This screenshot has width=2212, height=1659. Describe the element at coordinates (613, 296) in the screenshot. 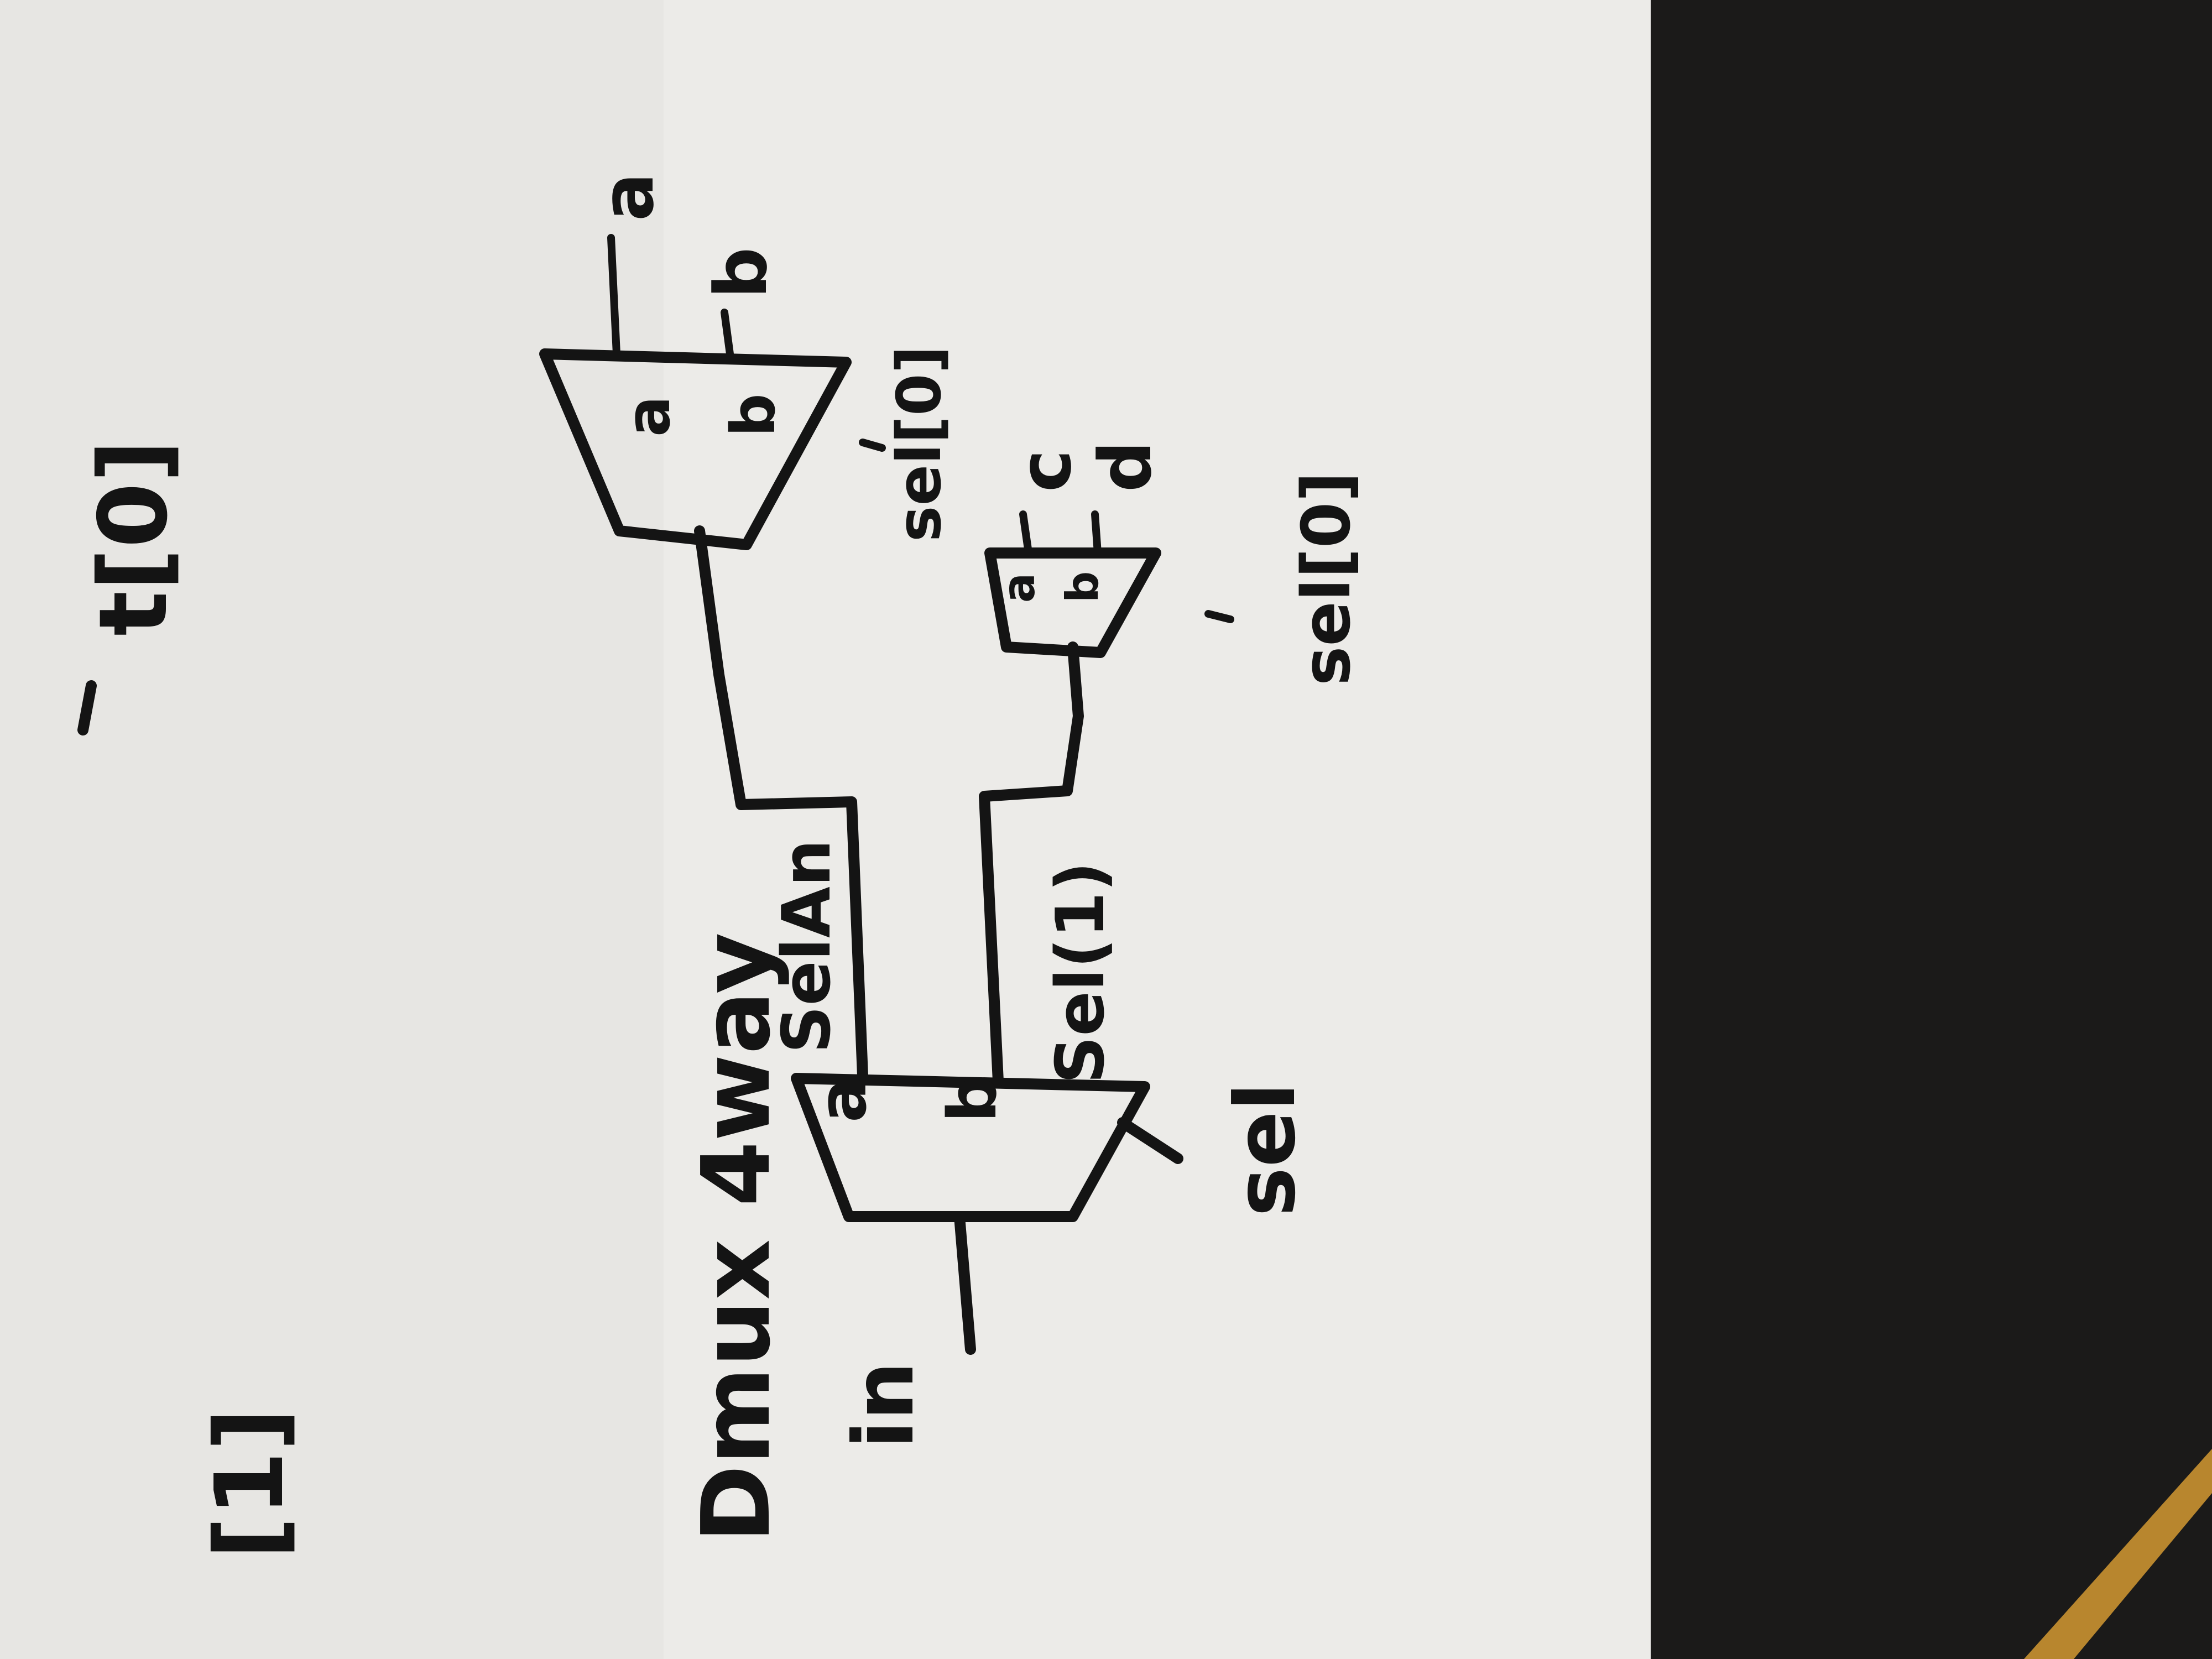

I see `upper-out-a-wire` at that location.